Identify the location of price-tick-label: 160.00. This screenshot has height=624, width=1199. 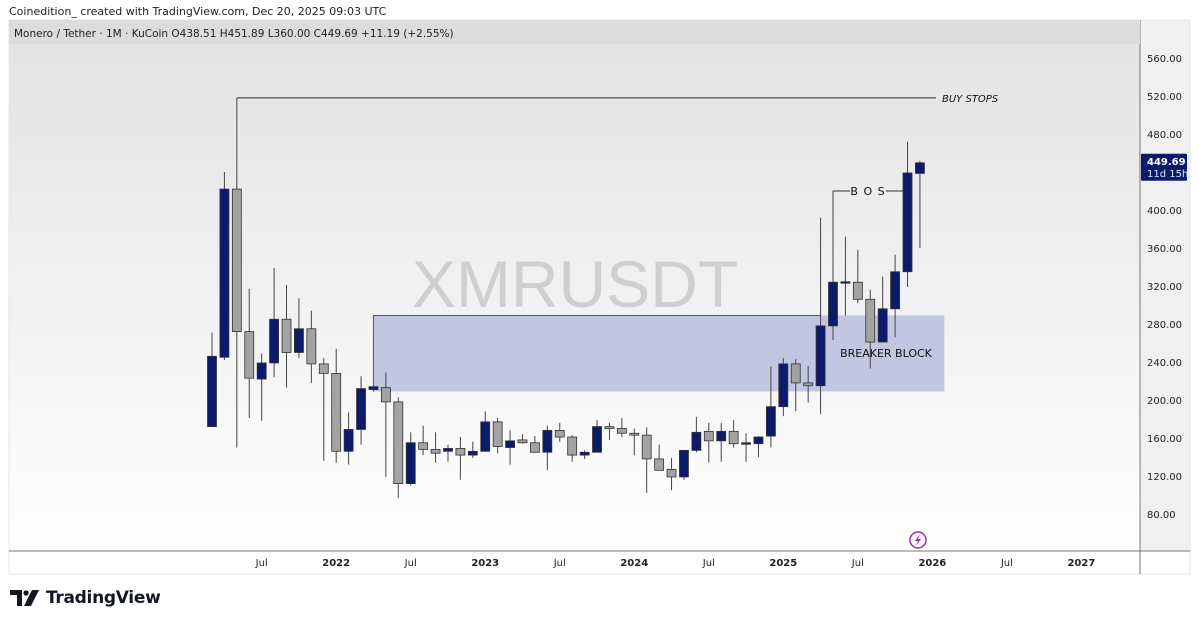
(1164, 439).